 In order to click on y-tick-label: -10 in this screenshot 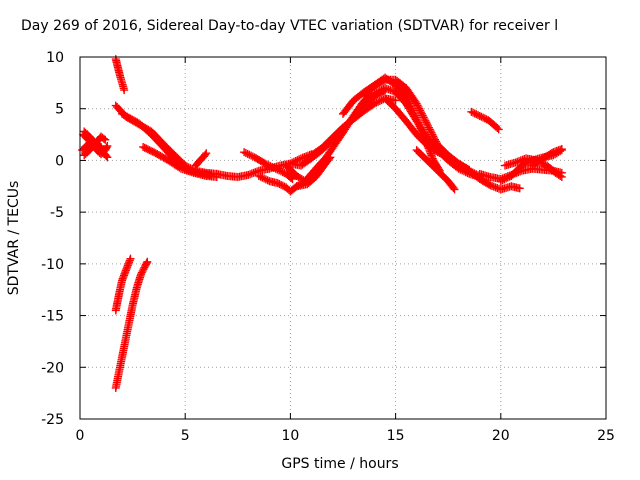, I will do `click(52, 265)`.